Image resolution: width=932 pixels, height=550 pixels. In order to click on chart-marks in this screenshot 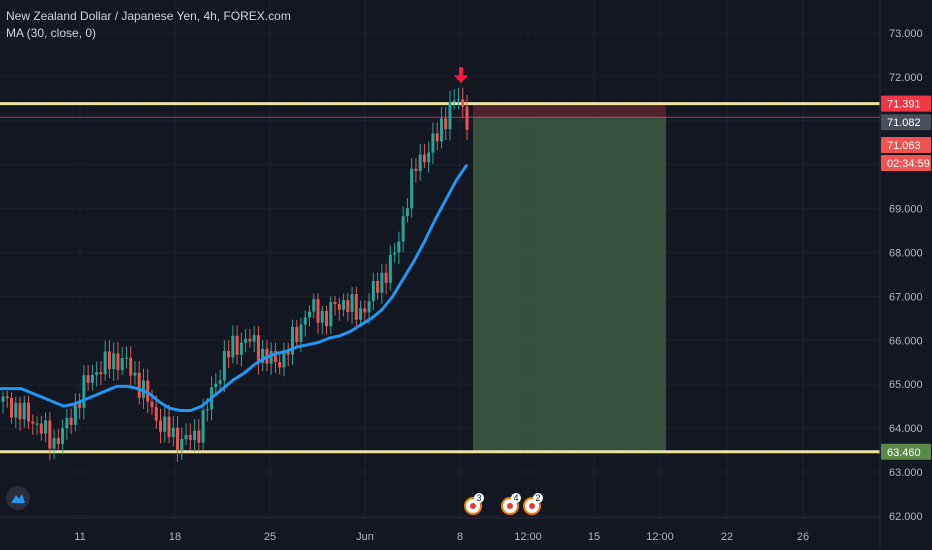, I will do `click(461, 75)`.